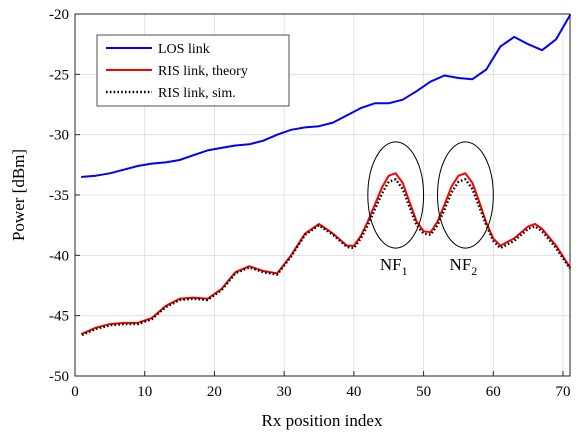  What do you see at coordinates (18, 195) in the screenshot?
I see `y-axis-label: Power [dBm]` at bounding box center [18, 195].